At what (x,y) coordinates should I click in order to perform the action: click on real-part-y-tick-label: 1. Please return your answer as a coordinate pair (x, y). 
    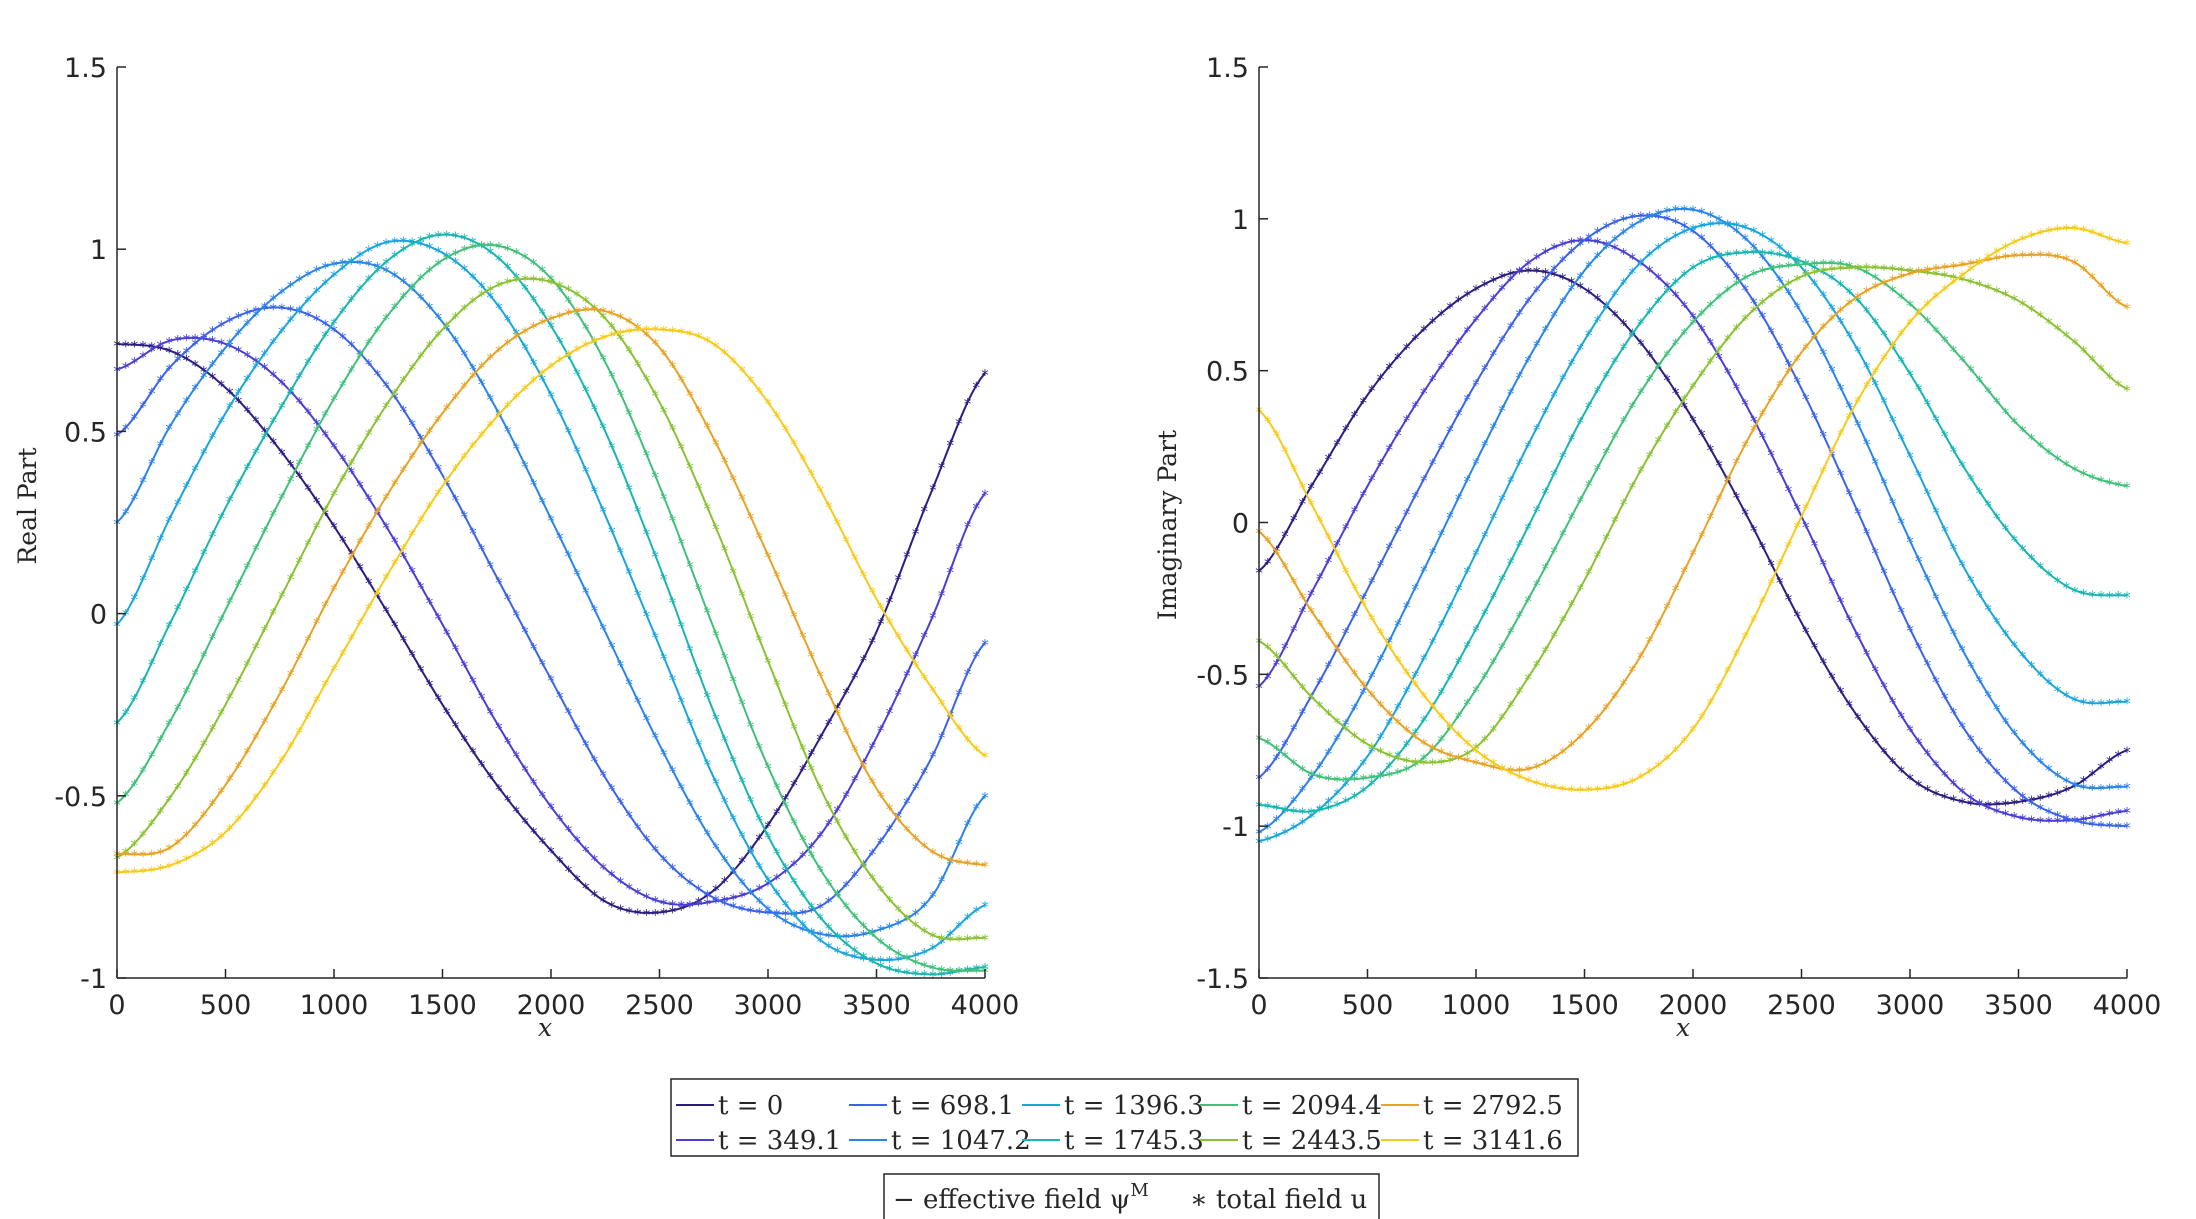
    Looking at the image, I should click on (98, 250).